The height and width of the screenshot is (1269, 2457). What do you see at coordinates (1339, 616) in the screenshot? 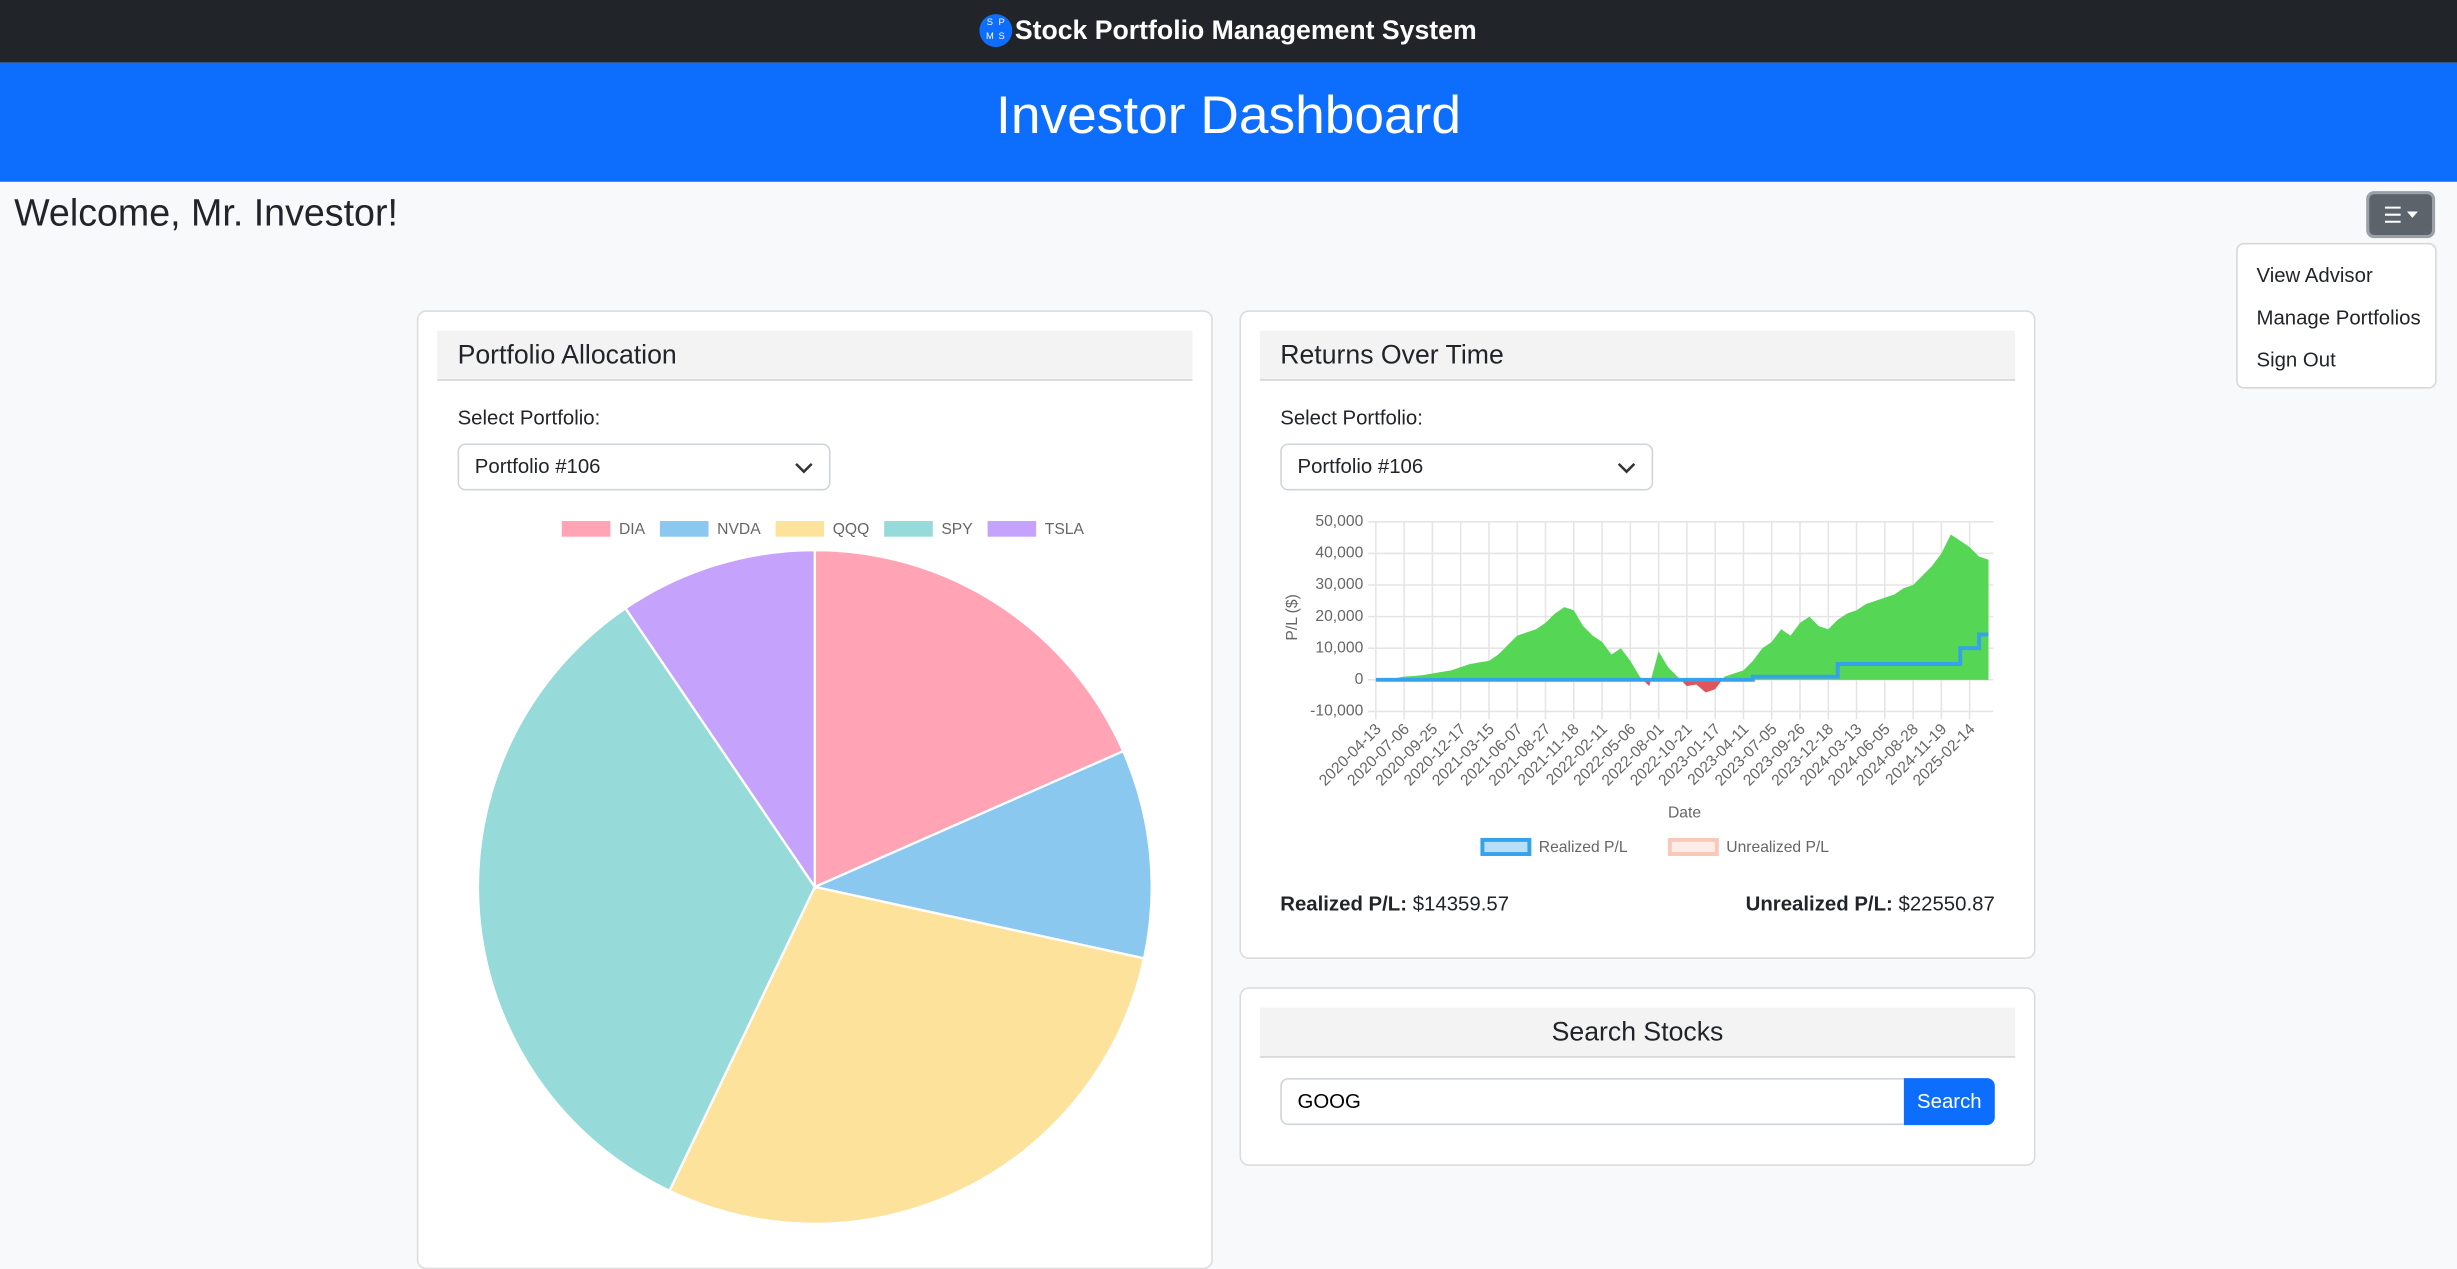
I see `y-tick-label: 20,000` at bounding box center [1339, 616].